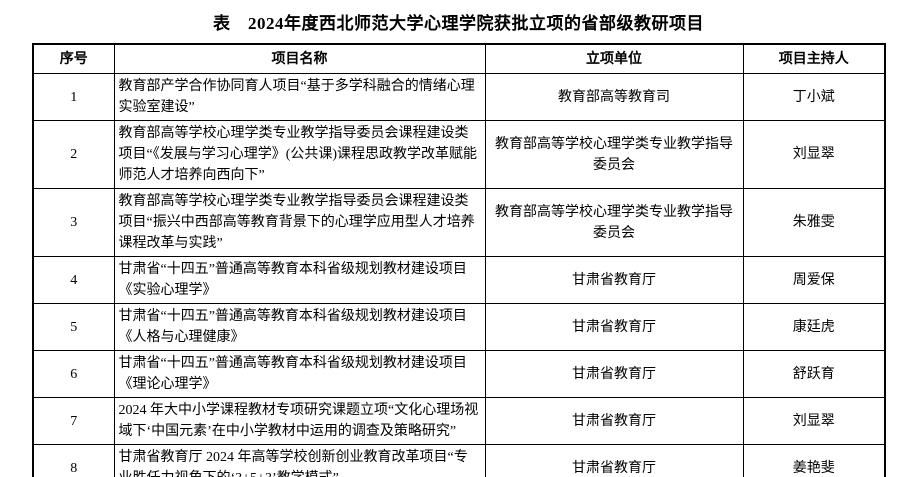 This screenshot has height=477, width=917. Describe the element at coordinates (814, 460) in the screenshot. I see `project-leader-cell: 姜艳斐` at that location.